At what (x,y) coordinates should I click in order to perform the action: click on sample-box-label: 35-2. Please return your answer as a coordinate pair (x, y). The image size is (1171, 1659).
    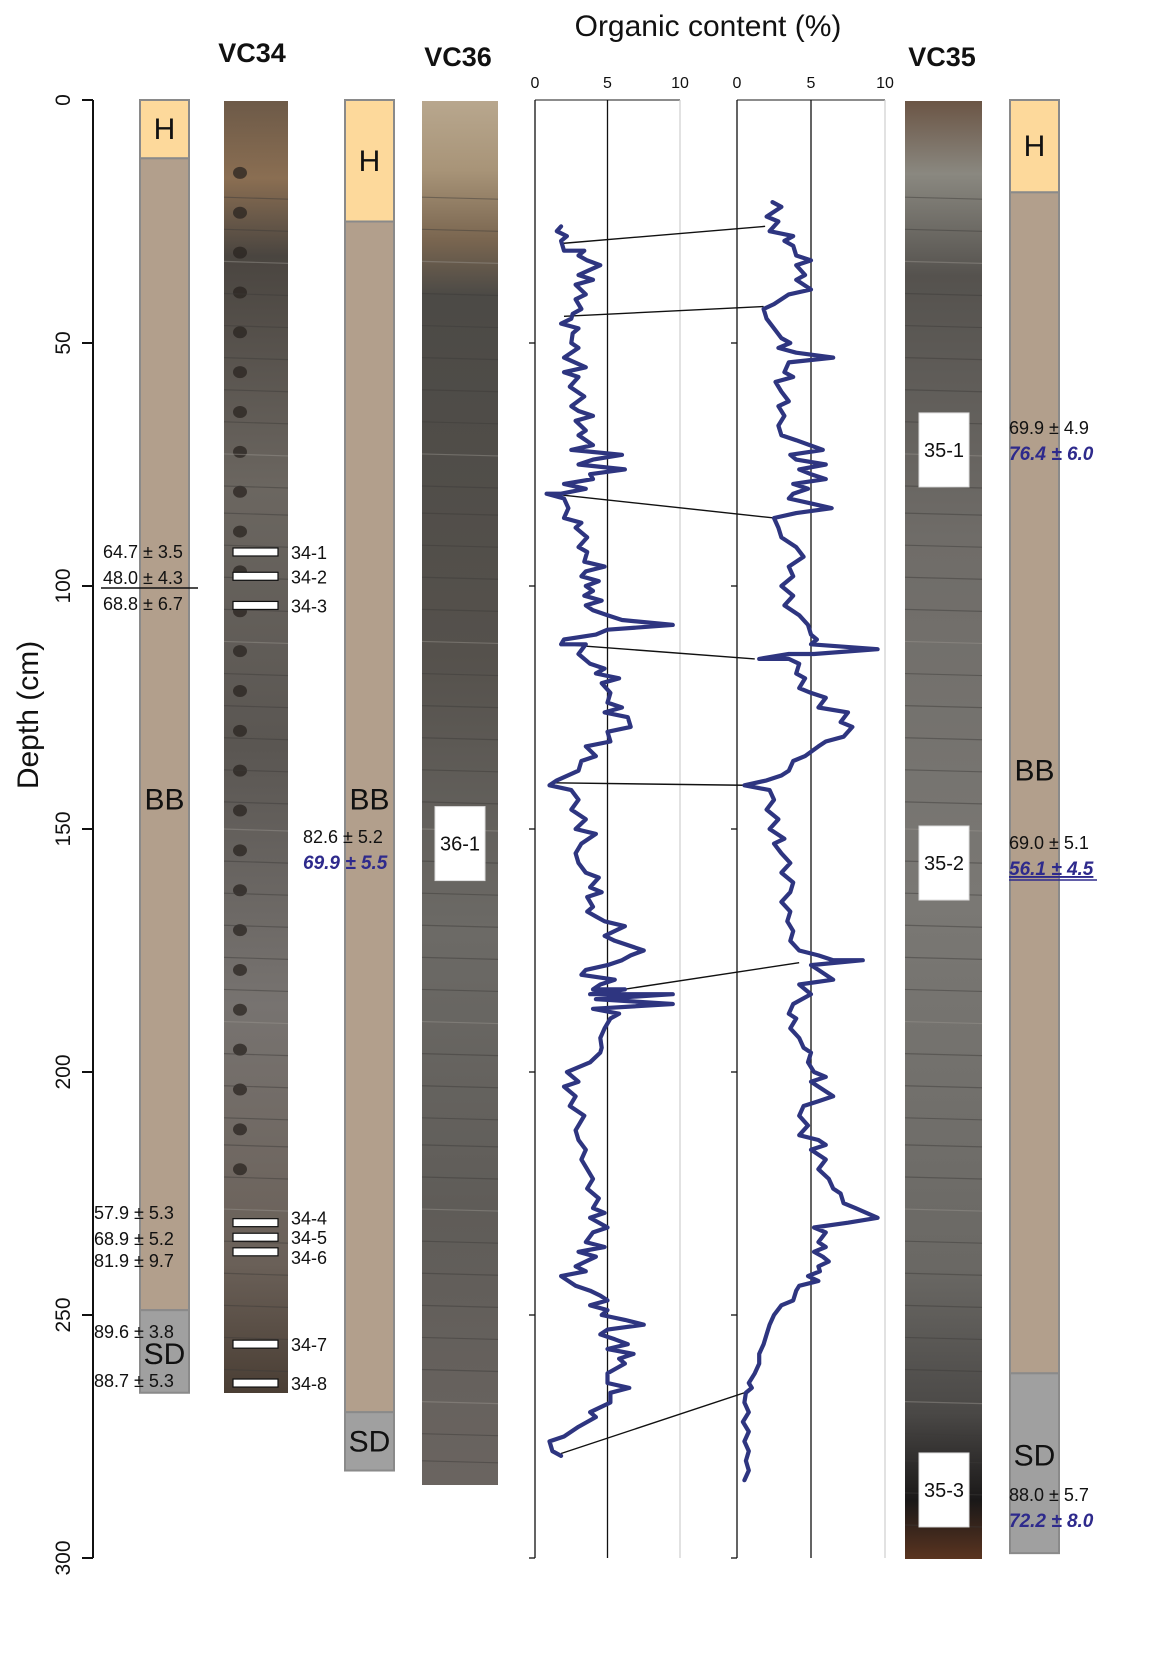
    Looking at the image, I should click on (944, 864).